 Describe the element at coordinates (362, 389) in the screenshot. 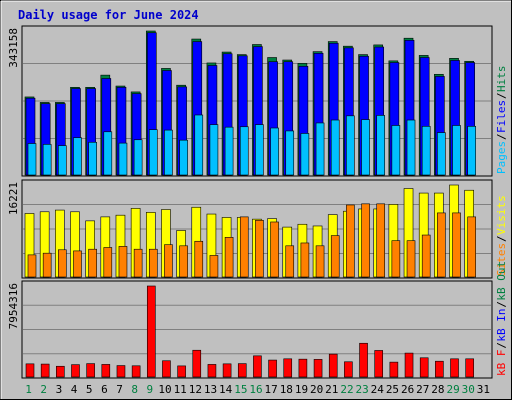

I see `x-tick-label: 23` at that location.